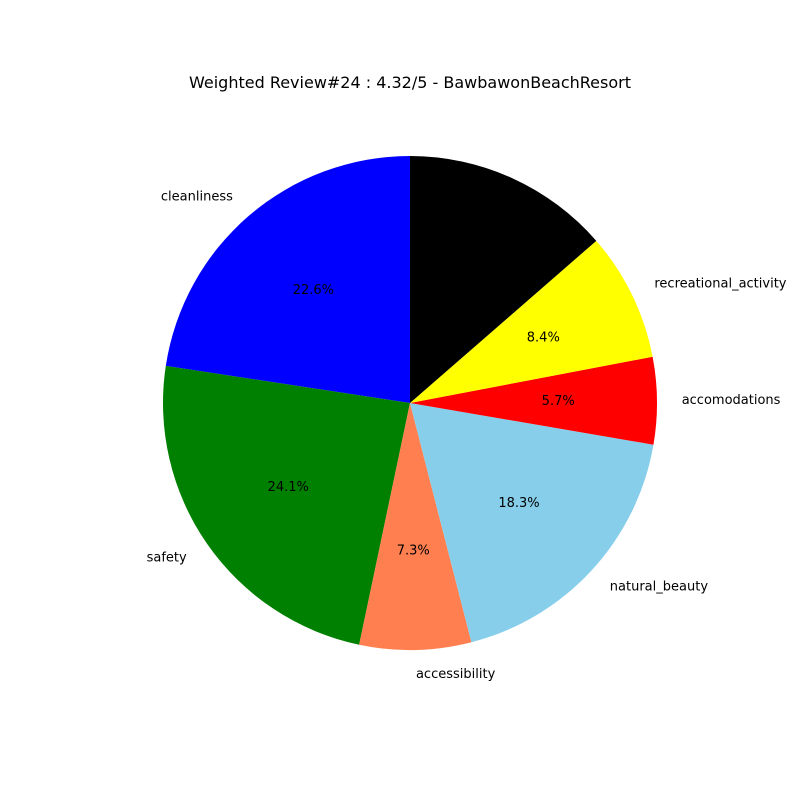  Describe the element at coordinates (531, 321) in the screenshot. I see `pie-slice-recreational_activity` at that location.